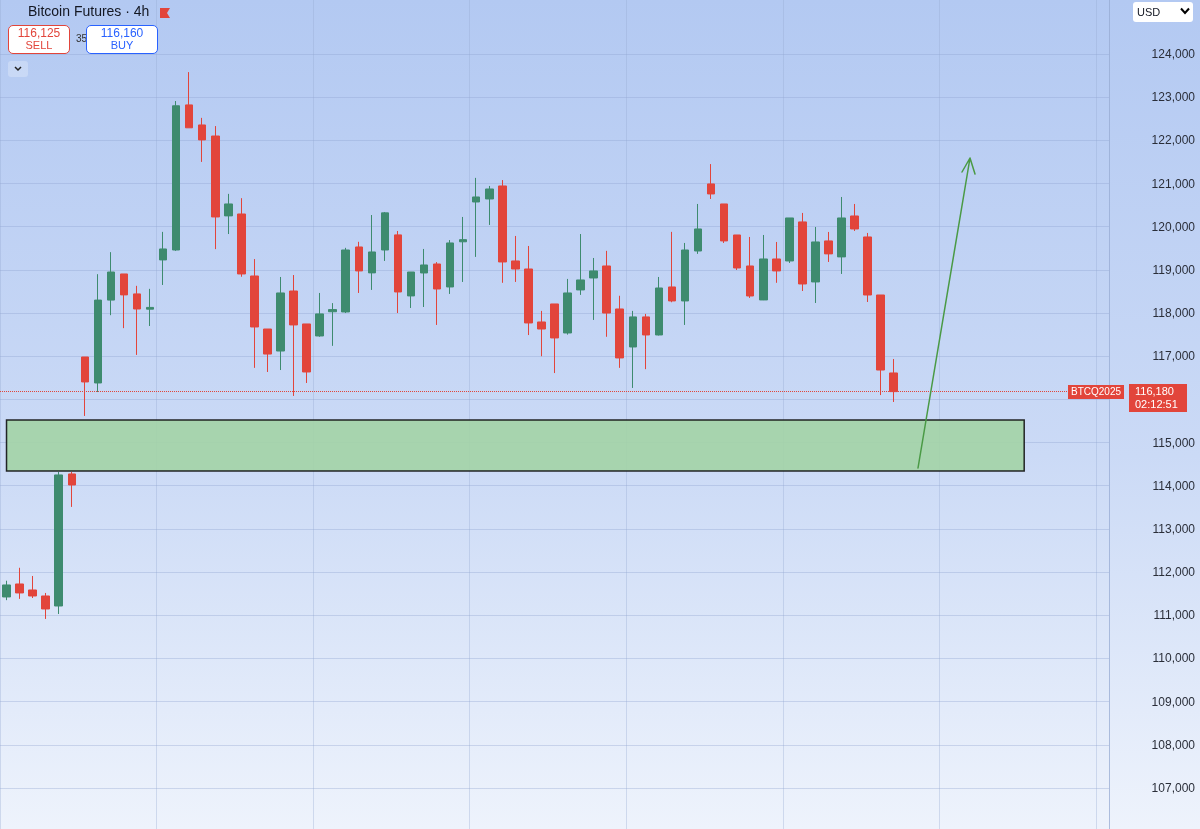  What do you see at coordinates (1155, 391) in the screenshot?
I see `ref-line-label: 116,180` at bounding box center [1155, 391].